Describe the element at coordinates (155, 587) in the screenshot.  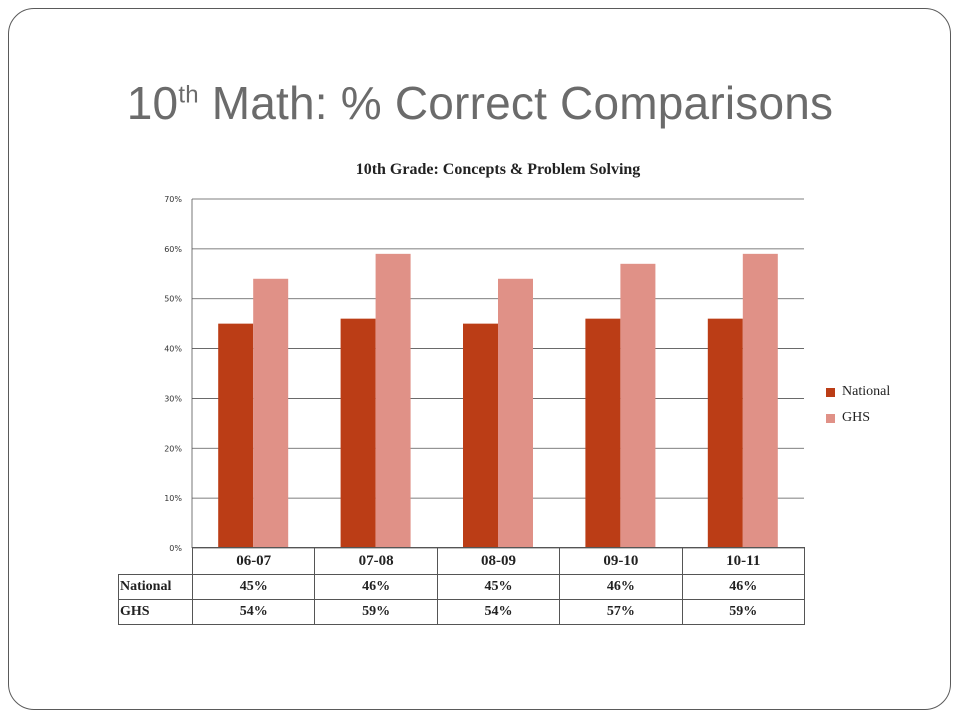
I see `data-table-row-label: National` at that location.